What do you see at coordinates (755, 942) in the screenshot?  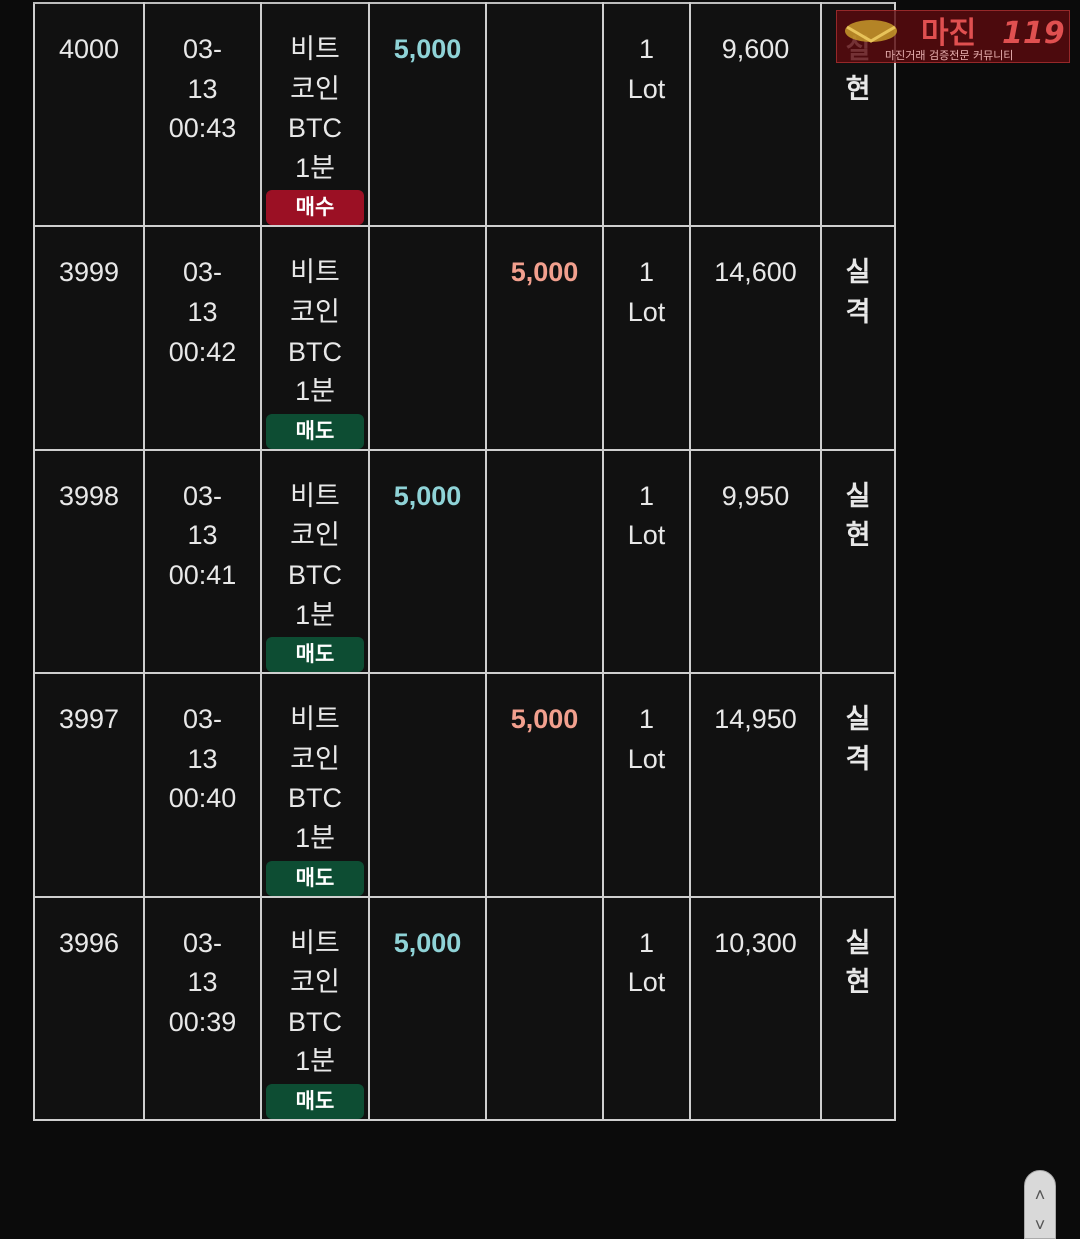 I see `balance: 10,300` at bounding box center [755, 942].